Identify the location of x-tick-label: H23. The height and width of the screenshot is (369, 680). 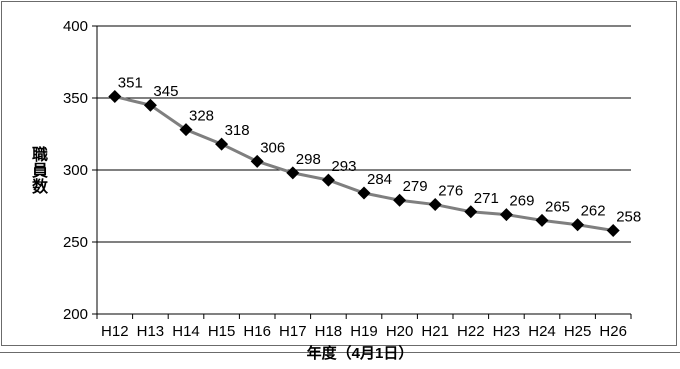
(507, 331).